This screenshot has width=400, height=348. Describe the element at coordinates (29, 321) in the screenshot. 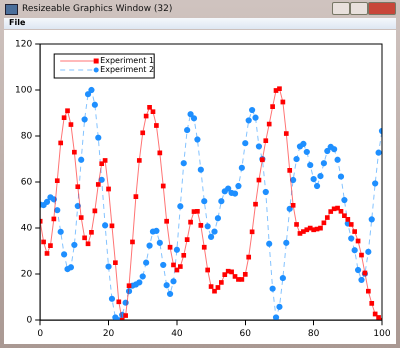

I see `y-tick-label: 0` at that location.